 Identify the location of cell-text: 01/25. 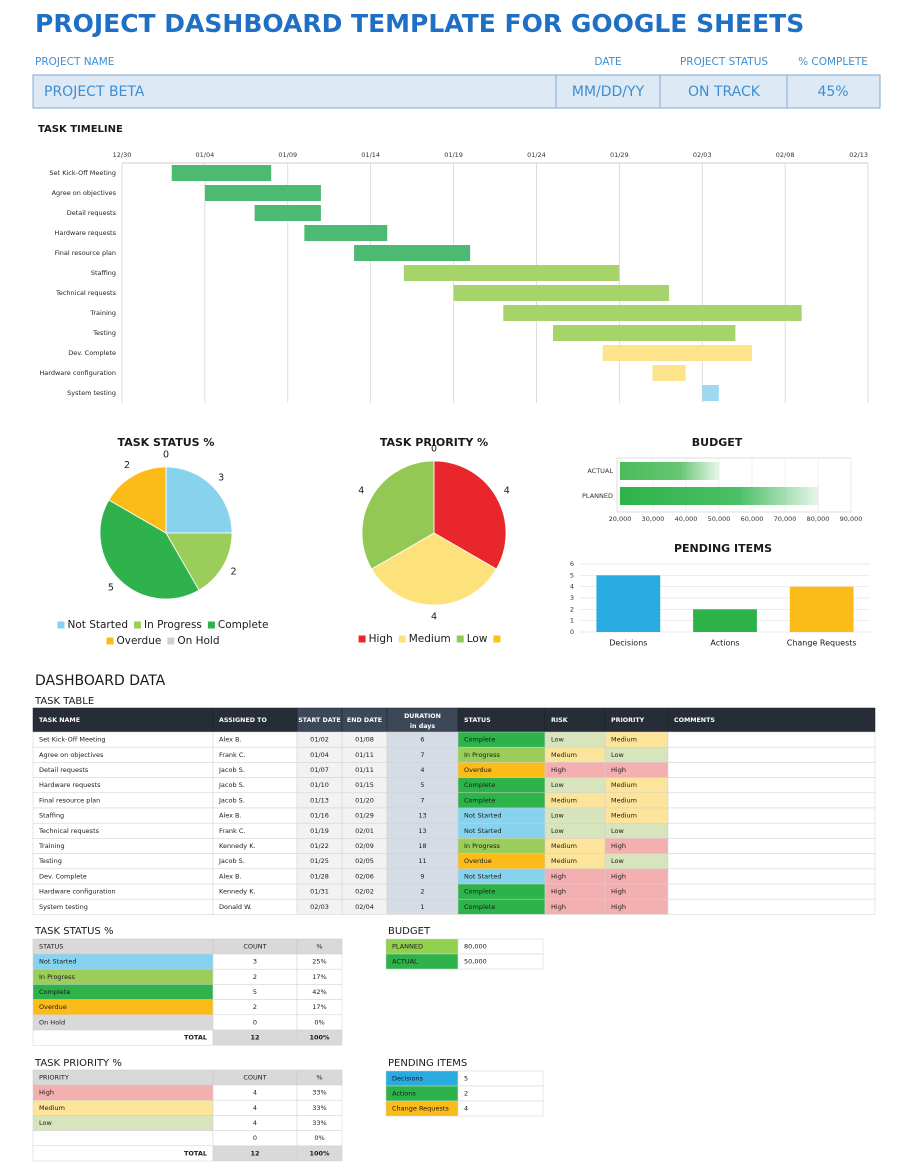
(319, 861).